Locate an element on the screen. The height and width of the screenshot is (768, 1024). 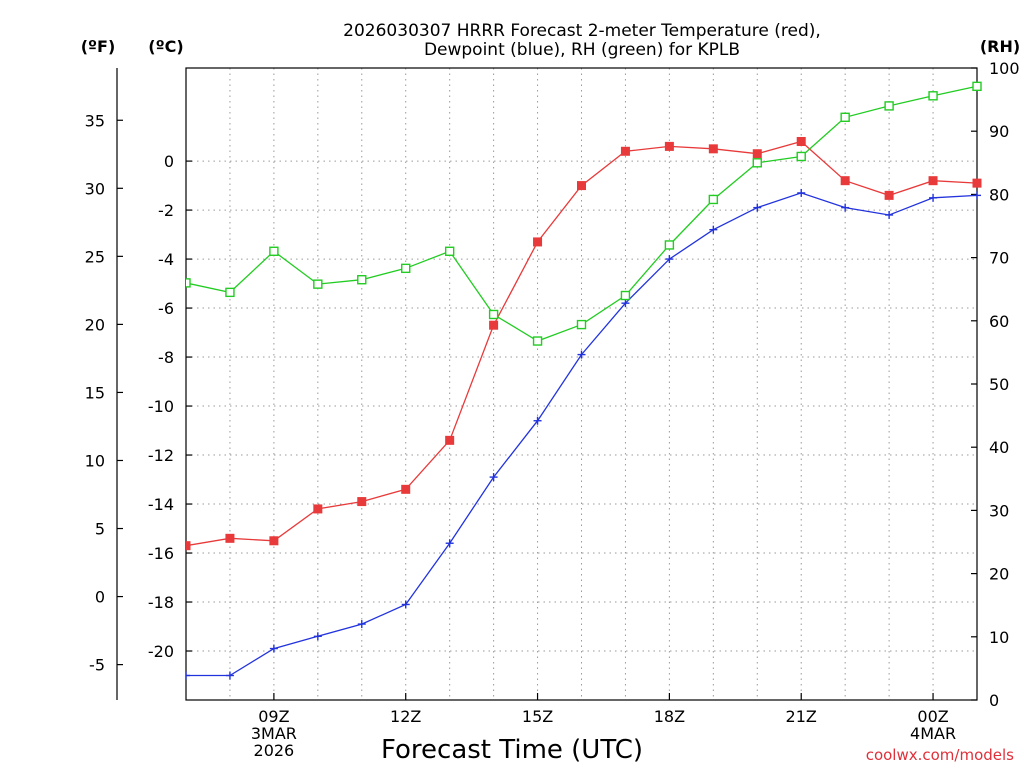
fahrenheit-tick-label: 20 is located at coordinates (95, 324).